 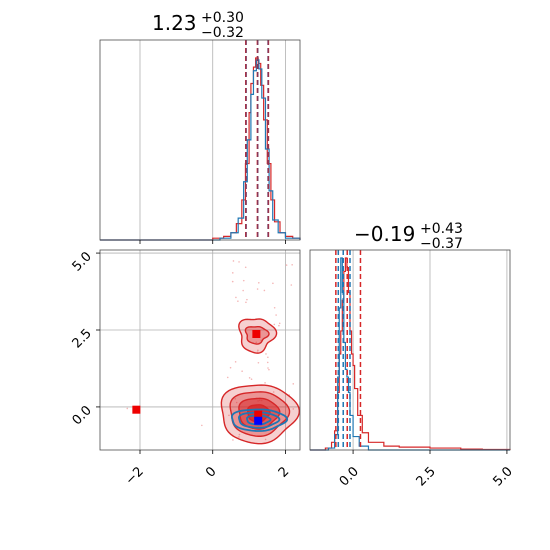 I want to click on x-tick-label: 2, so click(x=284, y=472).